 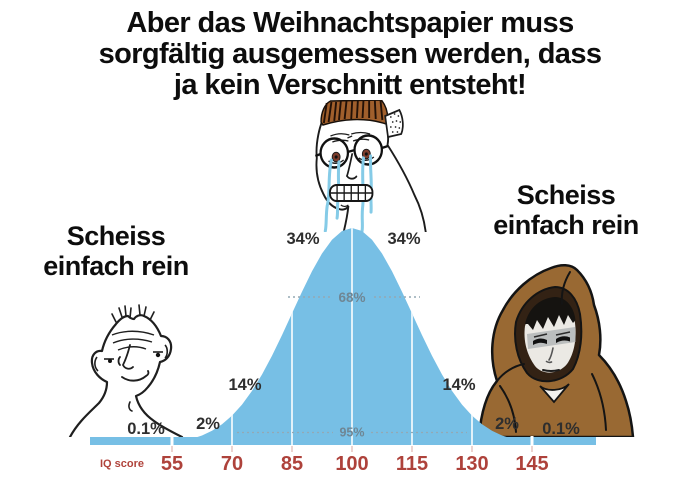 I want to click on brainlet-hair-sprigs, so click(x=133, y=313).